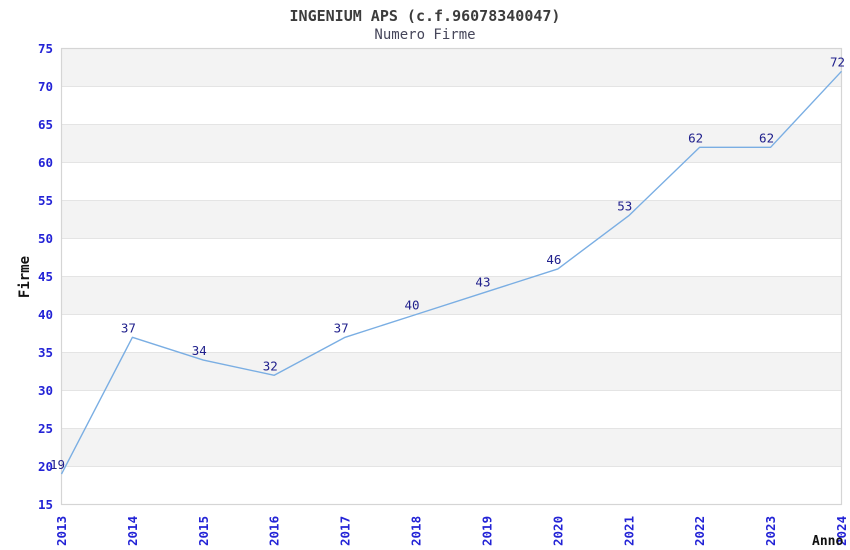  Describe the element at coordinates (45, 352) in the screenshot. I see `y-tick-label: 35` at that location.